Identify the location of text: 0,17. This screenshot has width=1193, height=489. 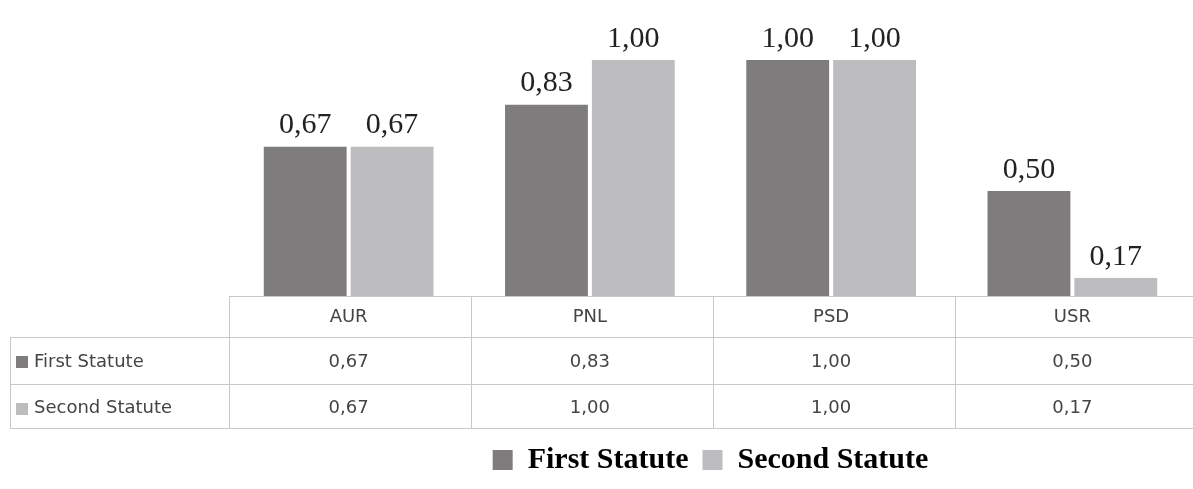
(1116, 254).